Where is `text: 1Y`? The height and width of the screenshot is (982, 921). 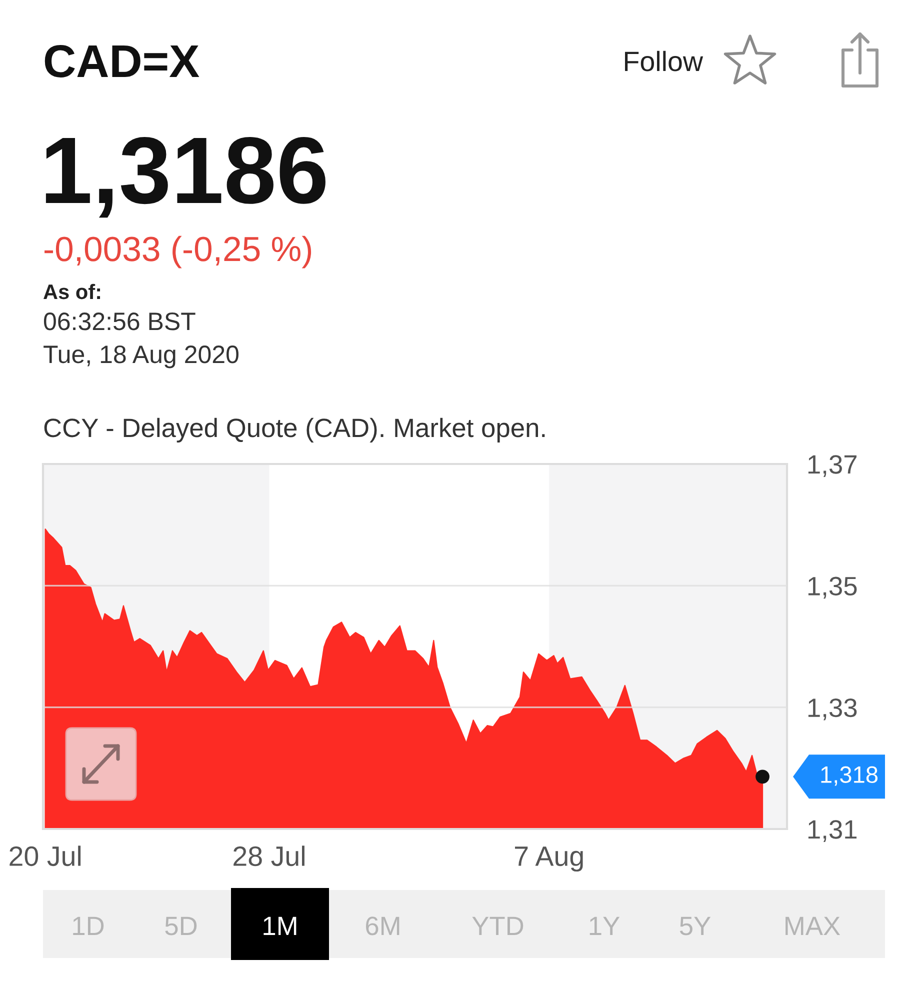 text: 1Y is located at coordinates (605, 925).